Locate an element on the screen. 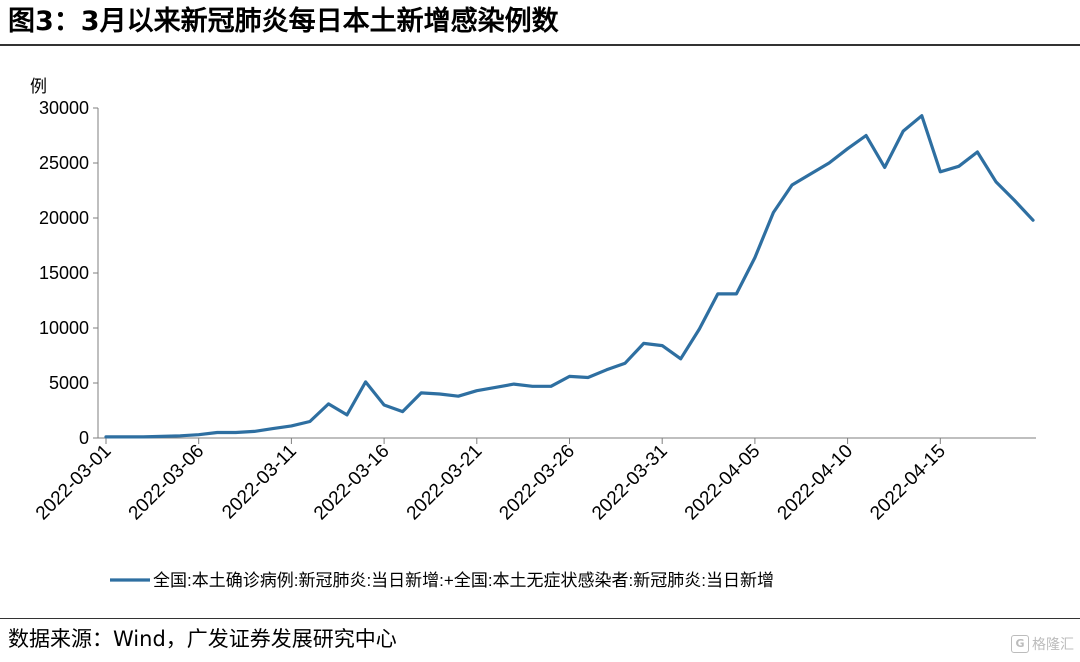 The width and height of the screenshot is (1080, 662). watermark-text: 格隆汇 is located at coordinates (1053, 645).